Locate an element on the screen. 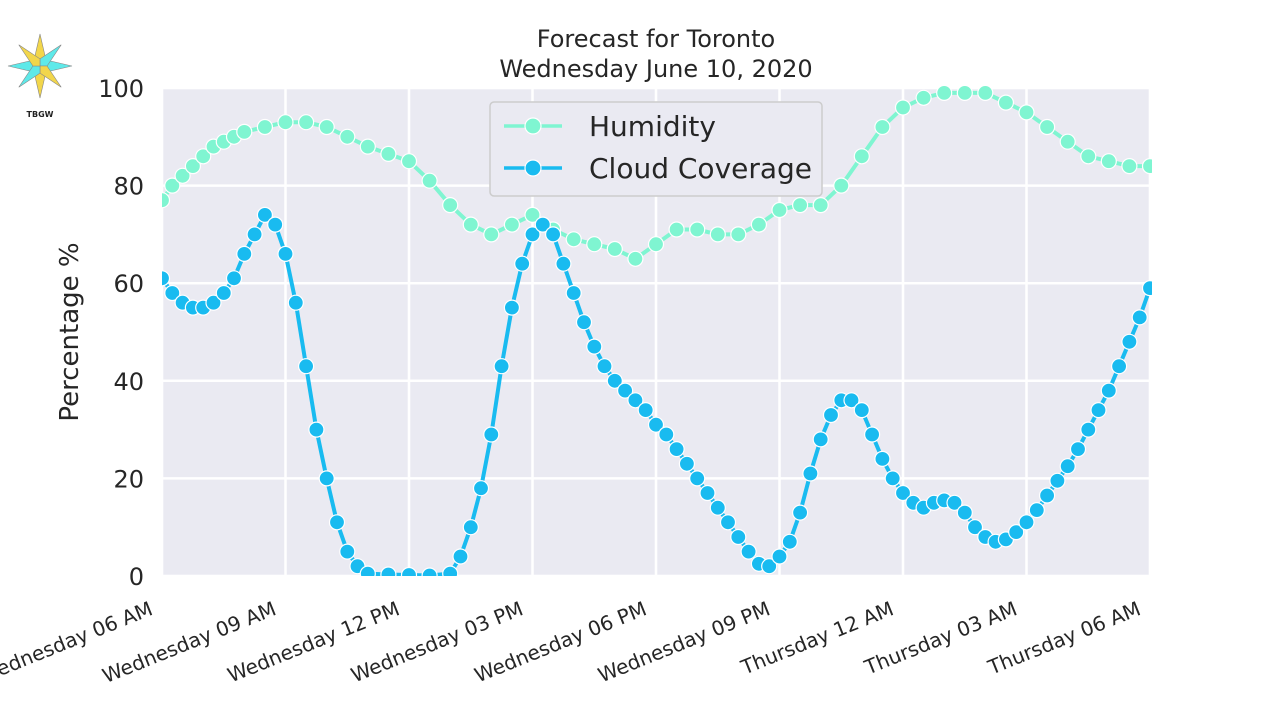 The height and width of the screenshot is (720, 1280). legend-marker-humidity is located at coordinates (533, 126).